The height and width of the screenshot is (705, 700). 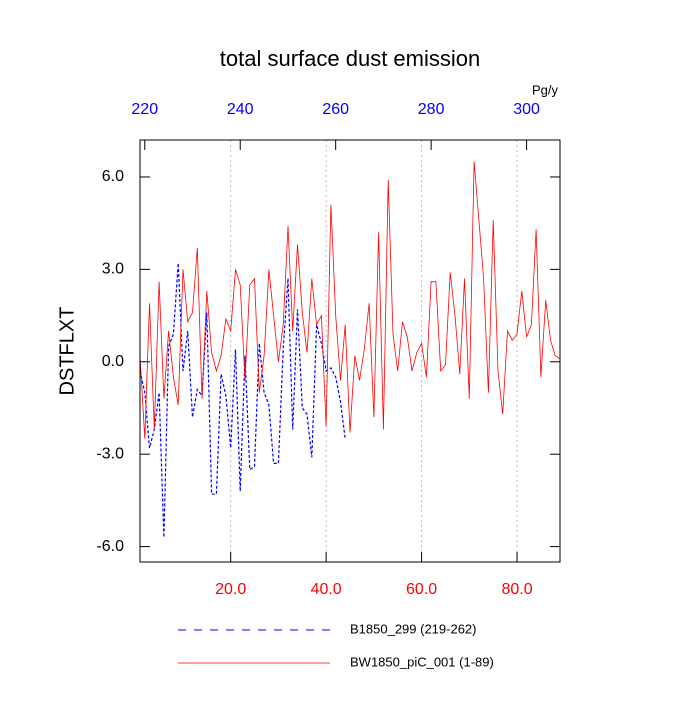 I want to click on y-tick-label: 6.0, so click(x=113, y=176).